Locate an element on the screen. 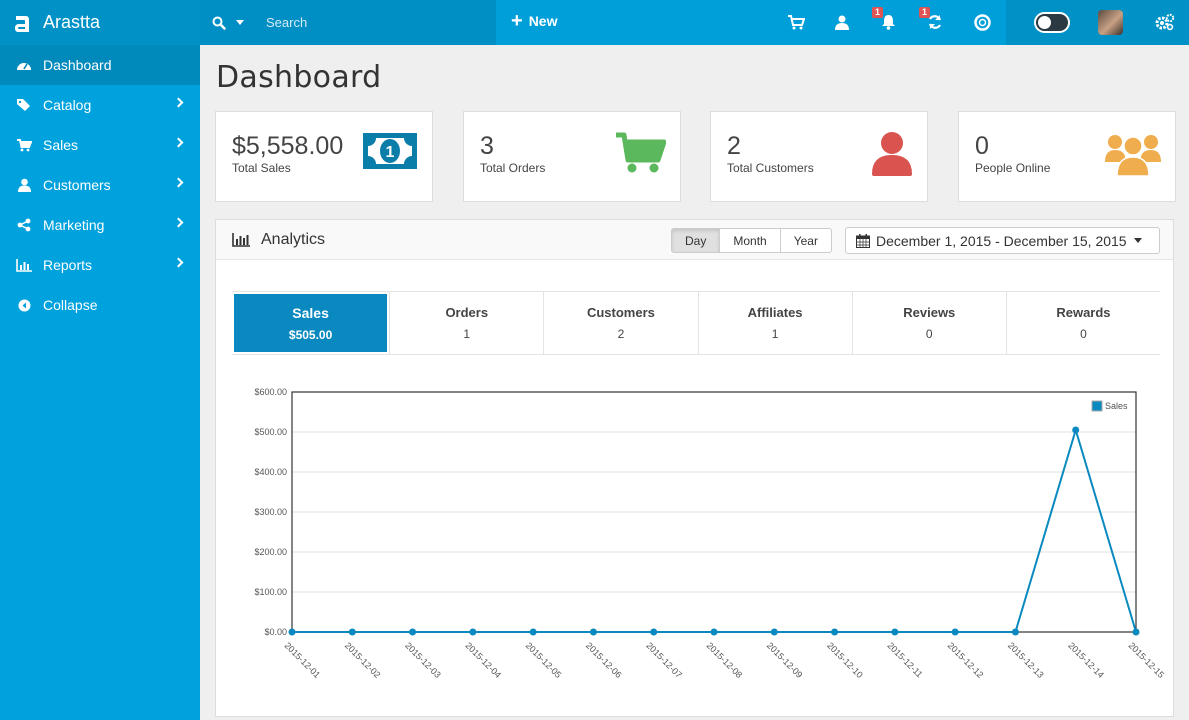  tab-name: Customers is located at coordinates (620, 312).